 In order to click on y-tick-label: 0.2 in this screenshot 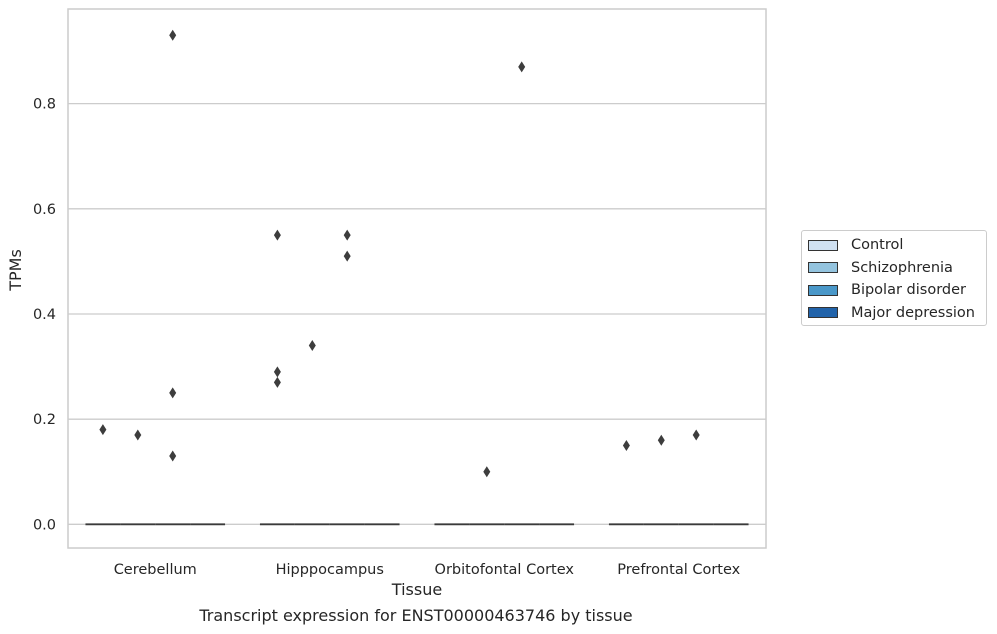, I will do `click(44, 420)`.